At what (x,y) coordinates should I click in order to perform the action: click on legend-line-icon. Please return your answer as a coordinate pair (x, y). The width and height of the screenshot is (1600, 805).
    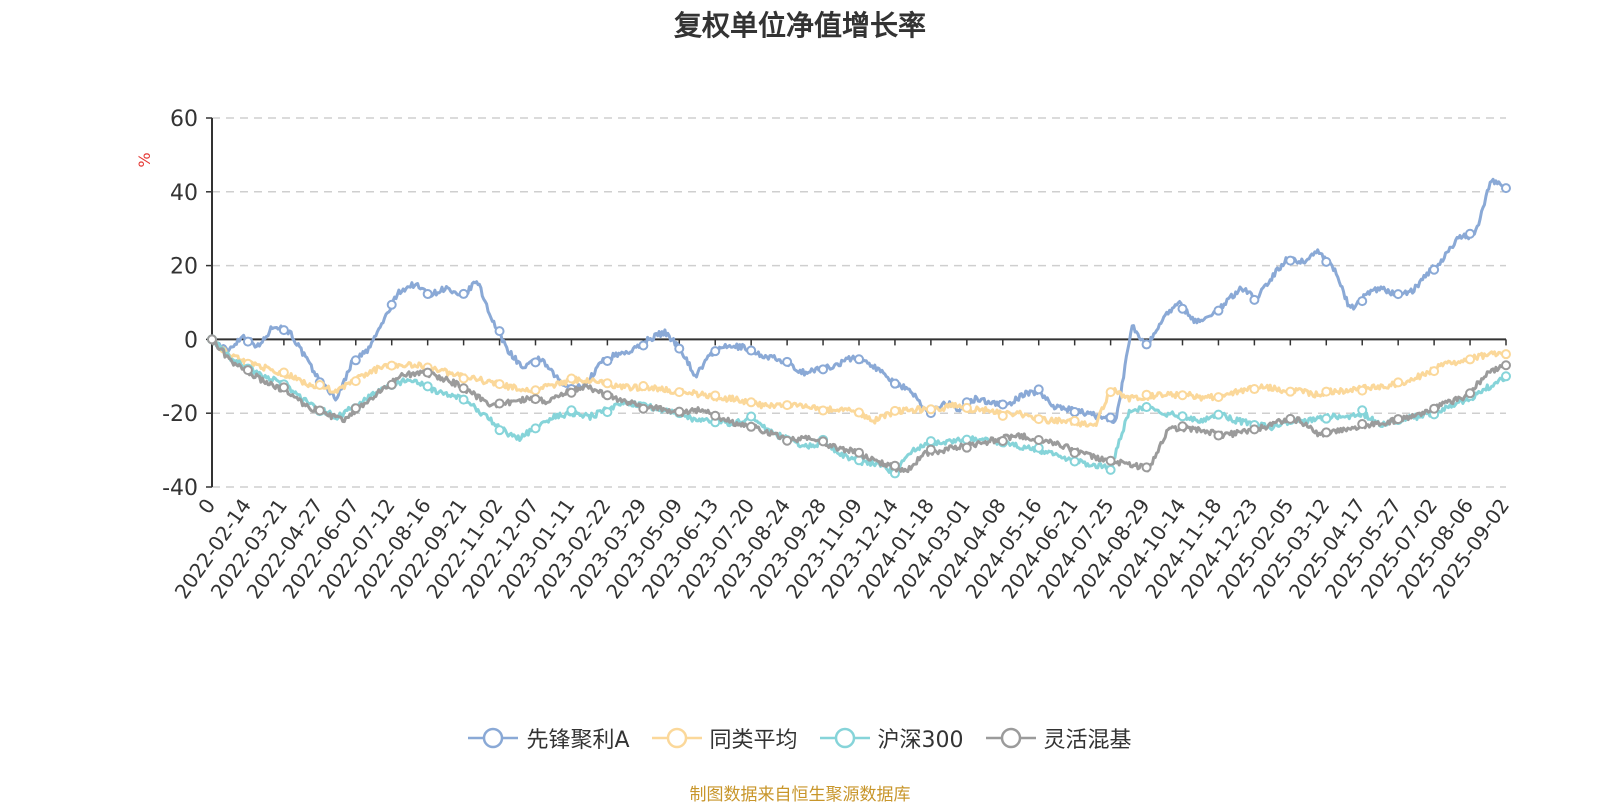
    Looking at the image, I should click on (1010, 738).